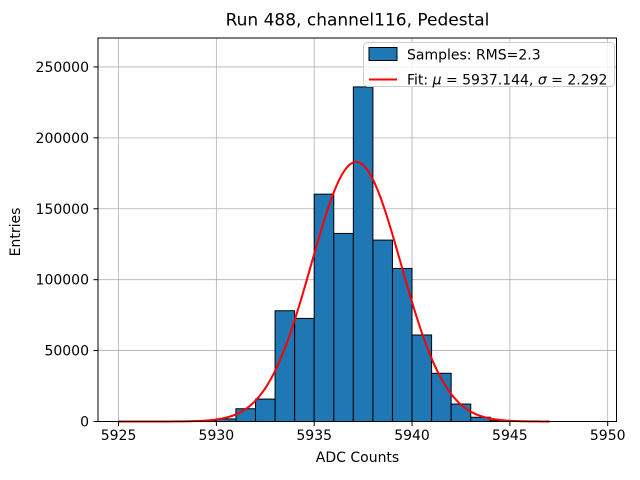  What do you see at coordinates (577, 81) in the screenshot?
I see `legend-fit-sigma-value: = 2.292` at bounding box center [577, 81].